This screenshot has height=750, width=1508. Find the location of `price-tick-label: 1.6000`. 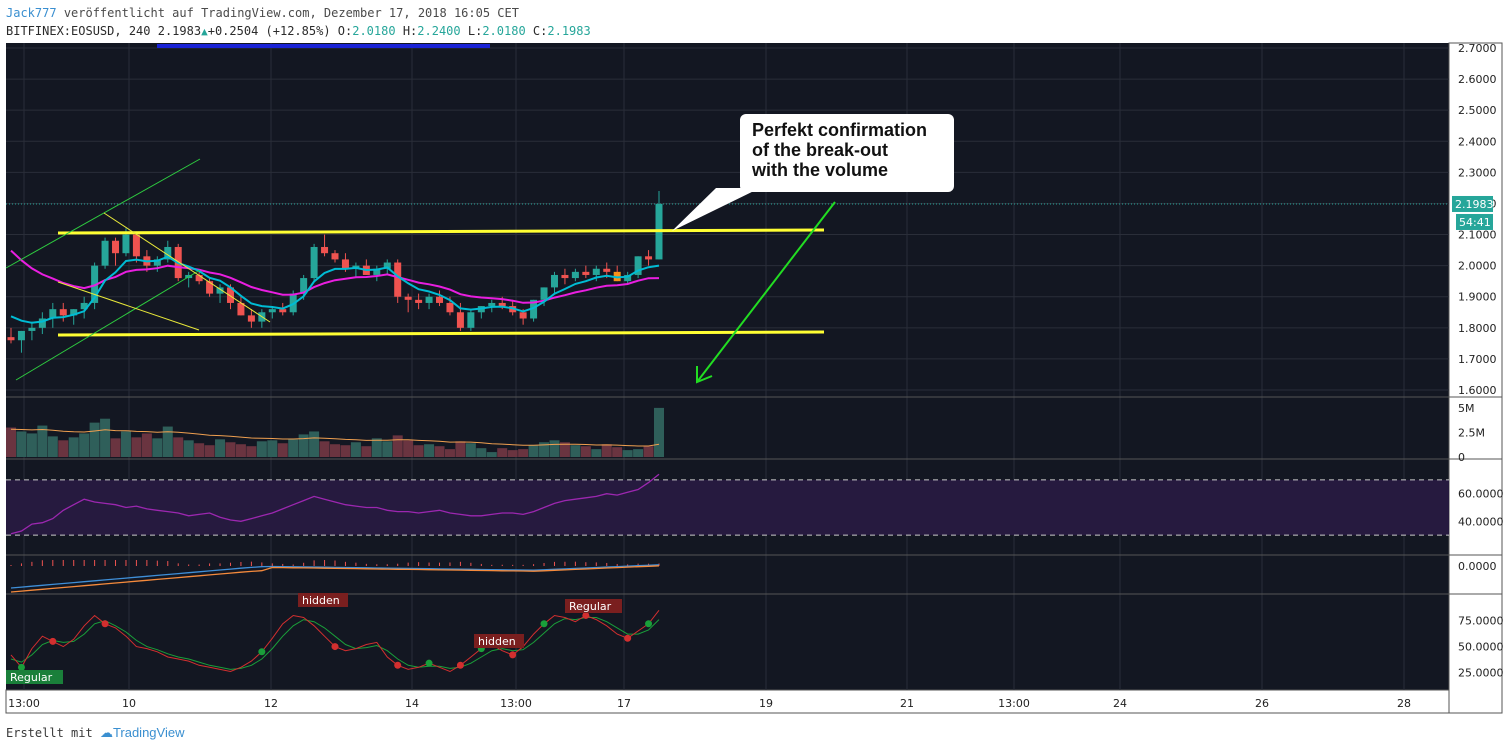

price-tick-label: 1.6000 is located at coordinates (1477, 390).